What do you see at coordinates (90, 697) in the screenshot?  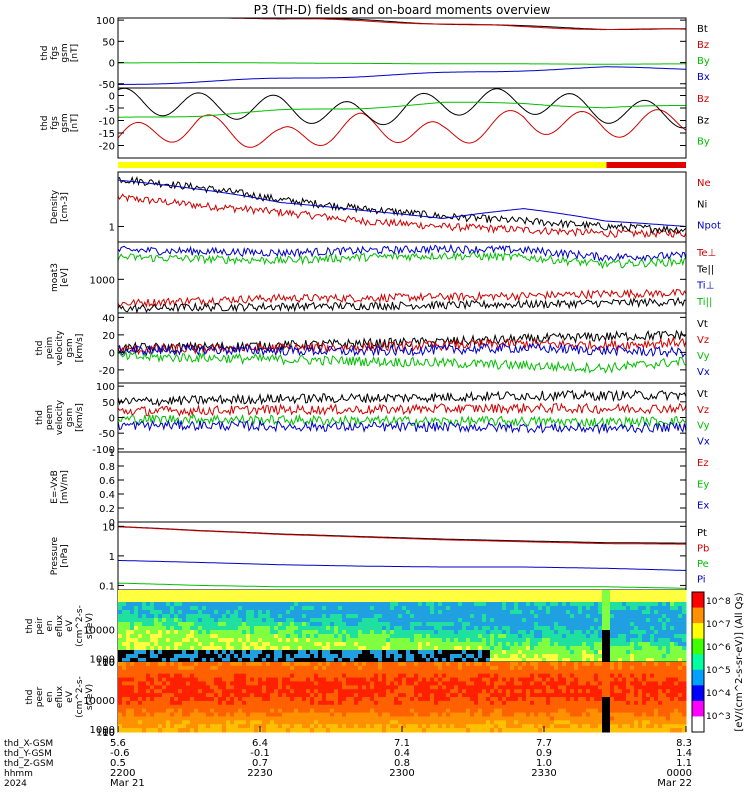 I see `ylabel-10-7: sr-eV)` at bounding box center [90, 697].